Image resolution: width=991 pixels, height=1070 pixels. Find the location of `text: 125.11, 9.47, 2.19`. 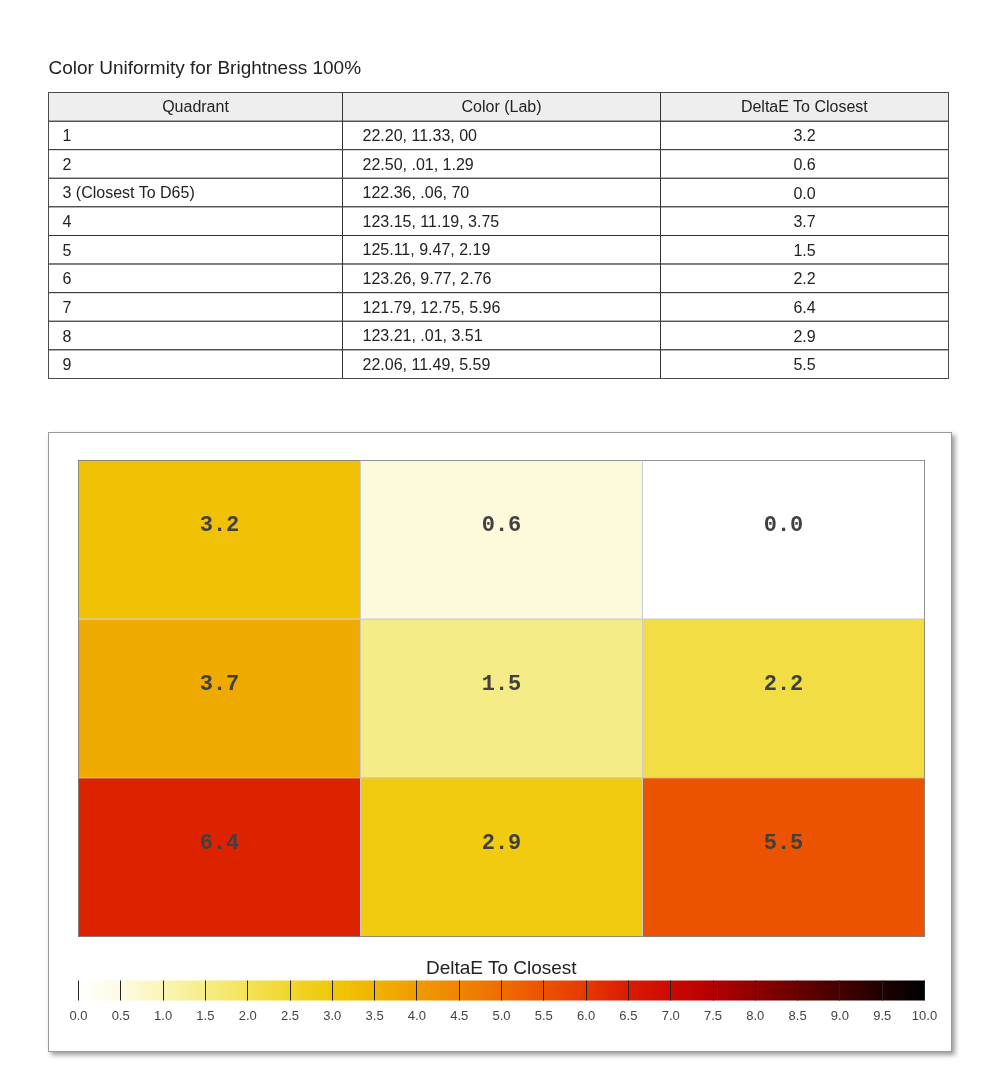

text: 125.11, 9.47, 2.19 is located at coordinates (426, 250).